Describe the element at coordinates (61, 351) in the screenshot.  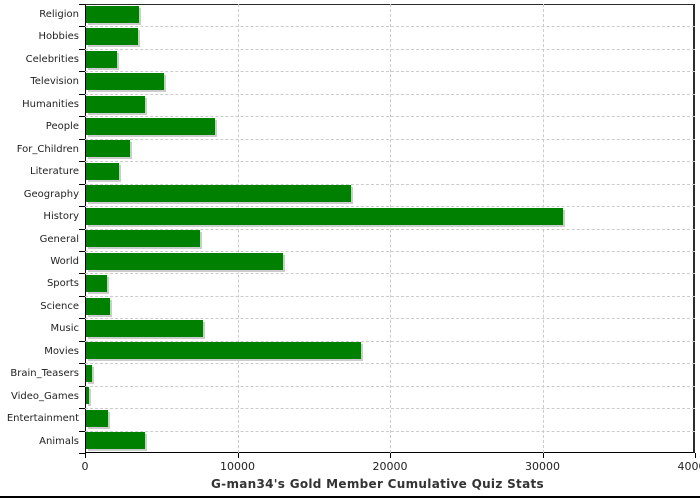
I see `category-label: Movies` at that location.